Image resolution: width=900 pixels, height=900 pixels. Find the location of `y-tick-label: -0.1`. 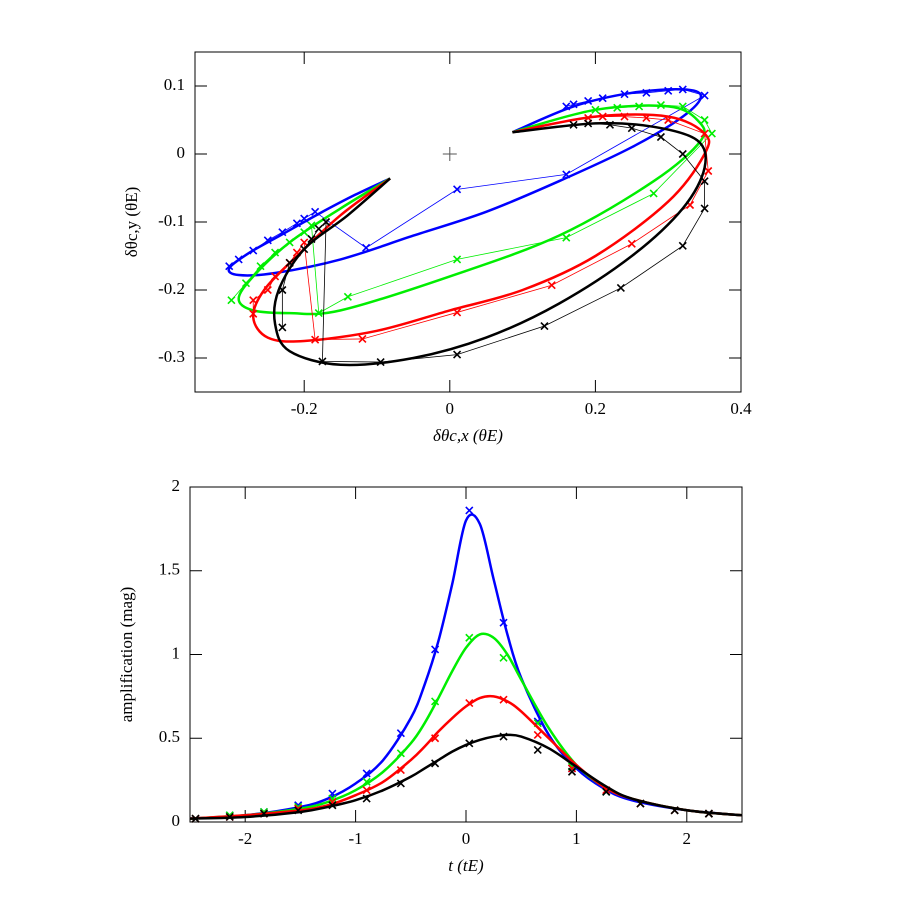

y-tick-label: -0.1 is located at coordinates (171, 220).